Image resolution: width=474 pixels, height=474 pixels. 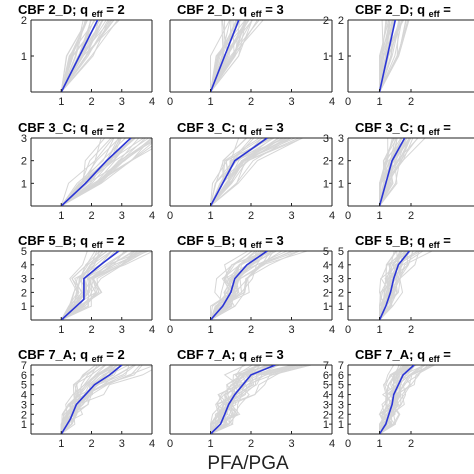 I want to click on panel-title: CBF 7_A; q eff = 3, so click(x=230, y=355).